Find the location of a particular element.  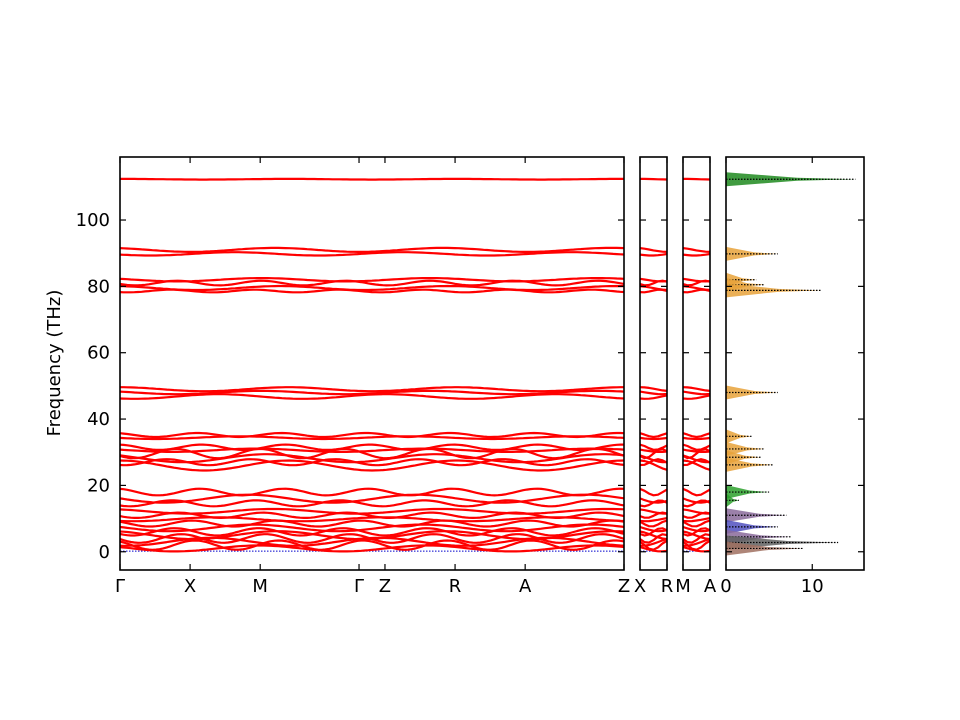

dos-curves is located at coordinates (791, 364).